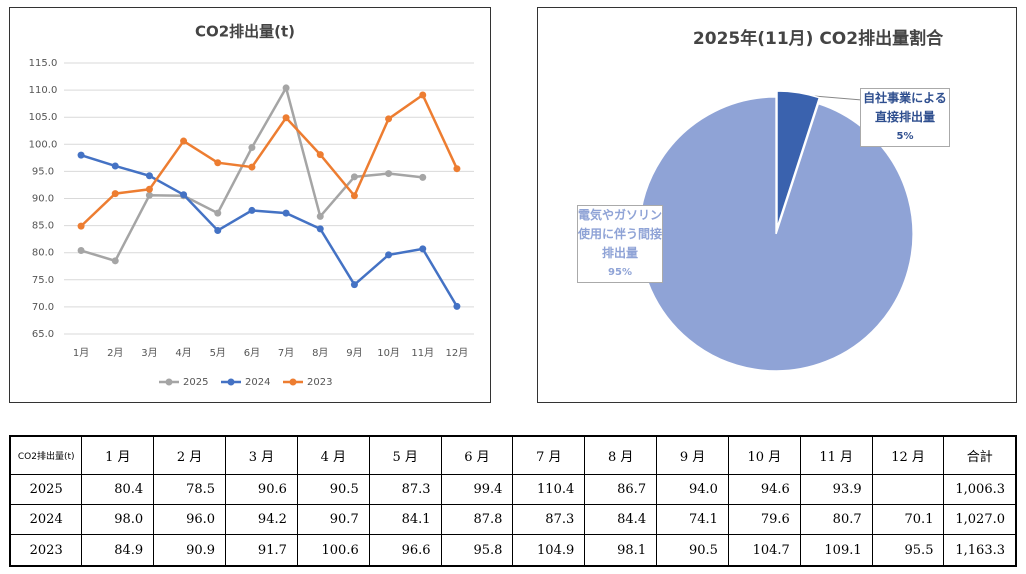 This screenshot has height=574, width=1026. Describe the element at coordinates (836, 550) in the screenshot. I see `table-cell: 109.1` at that location.